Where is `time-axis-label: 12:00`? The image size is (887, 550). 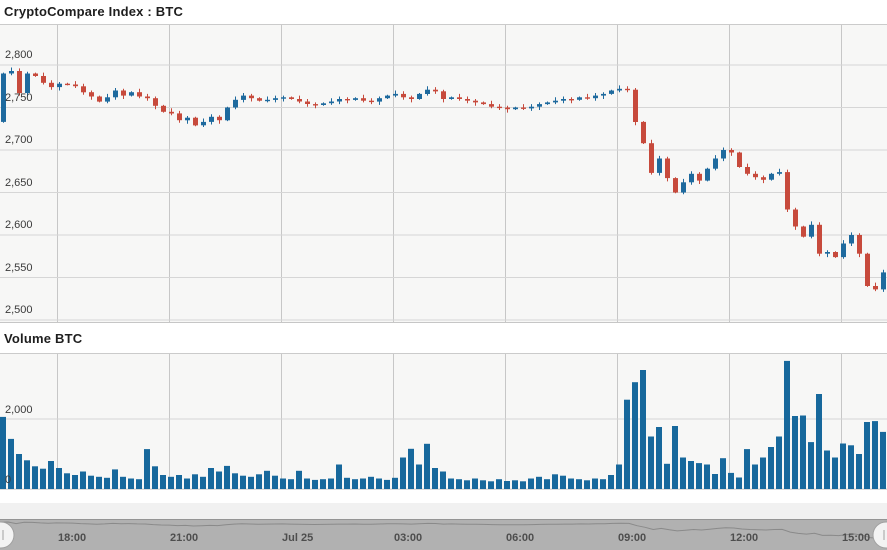
time-axis-label: 12:00 is located at coordinates (744, 538).